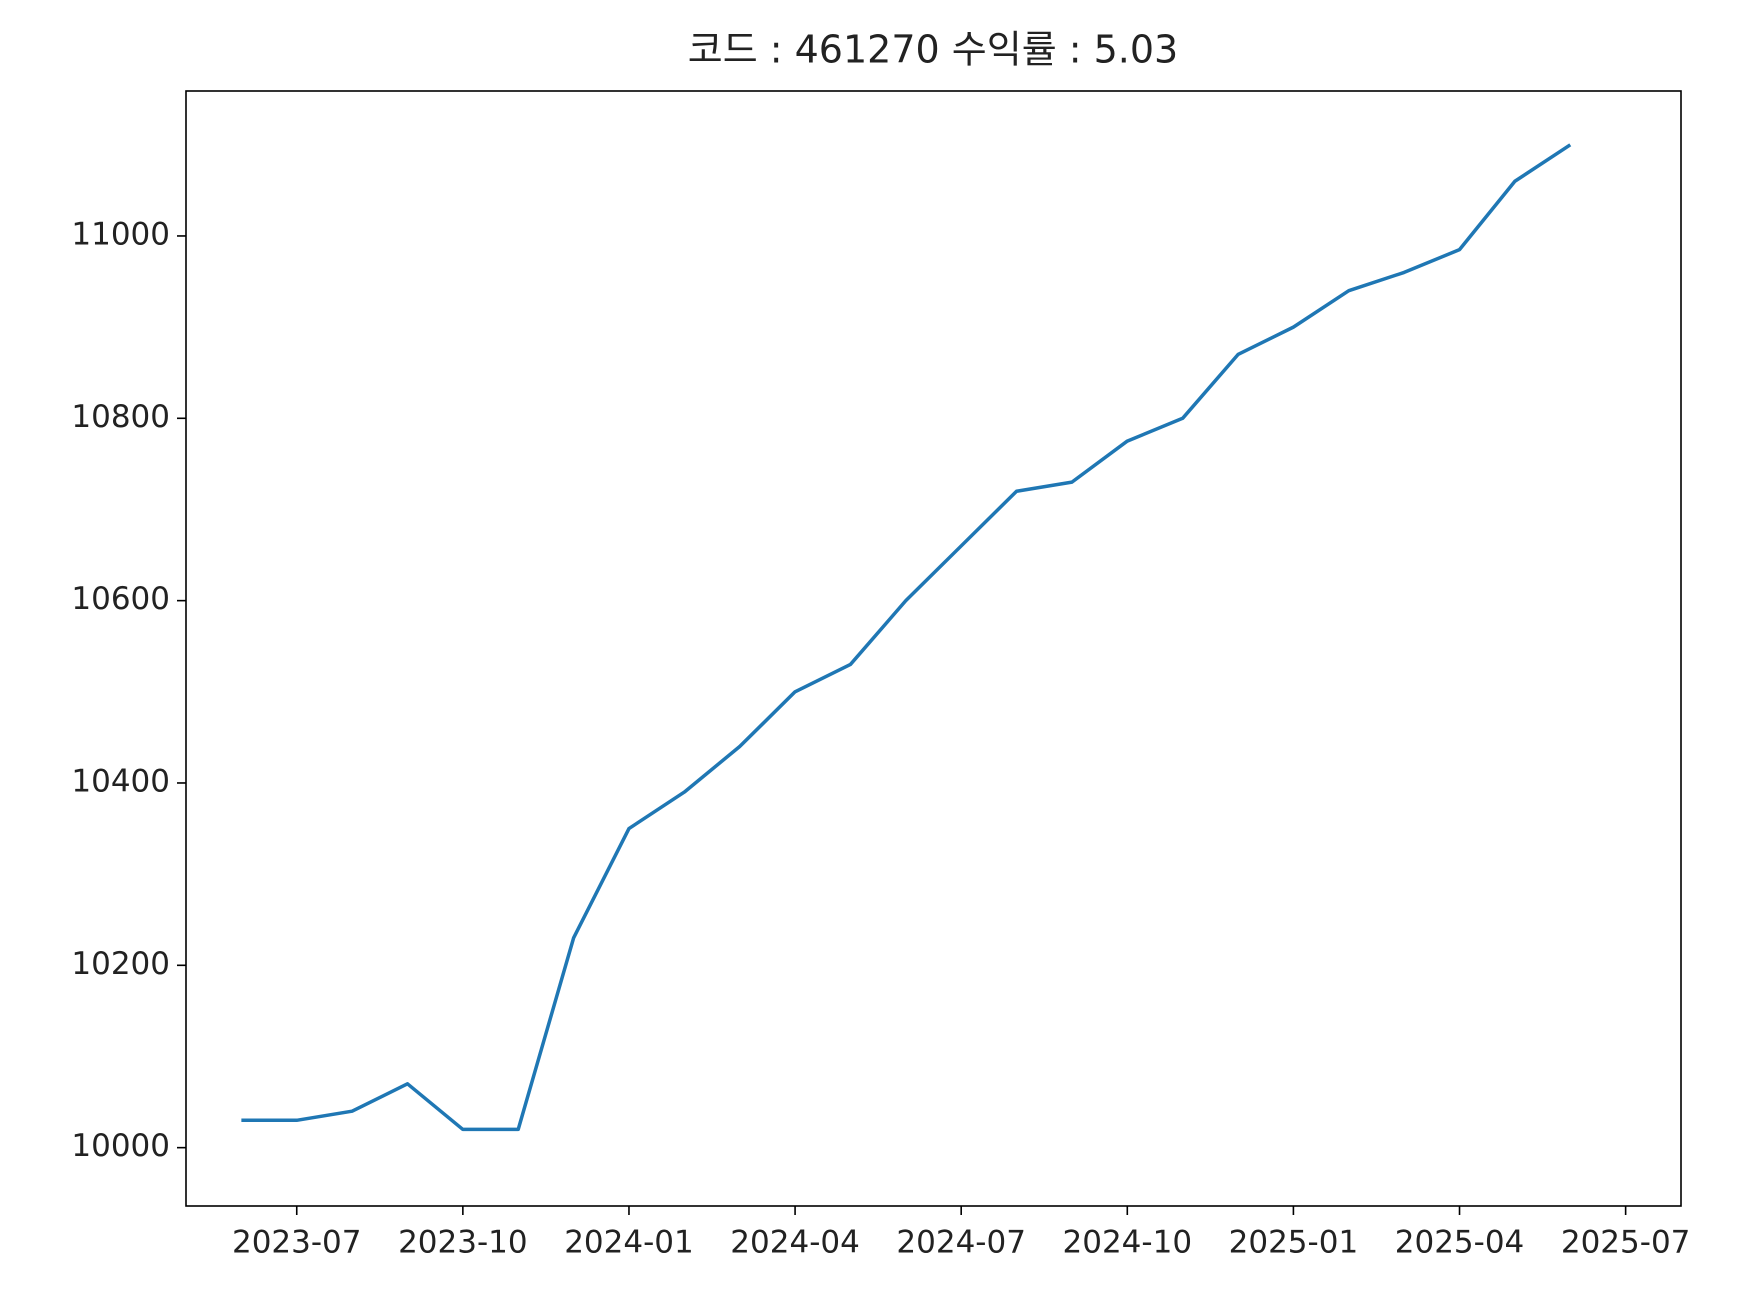 Image resolution: width=1739 pixels, height=1304 pixels. Describe the element at coordinates (933, 50) in the screenshot. I see `chart-title: 코드 : 461270 수익률 : 5.03` at that location.